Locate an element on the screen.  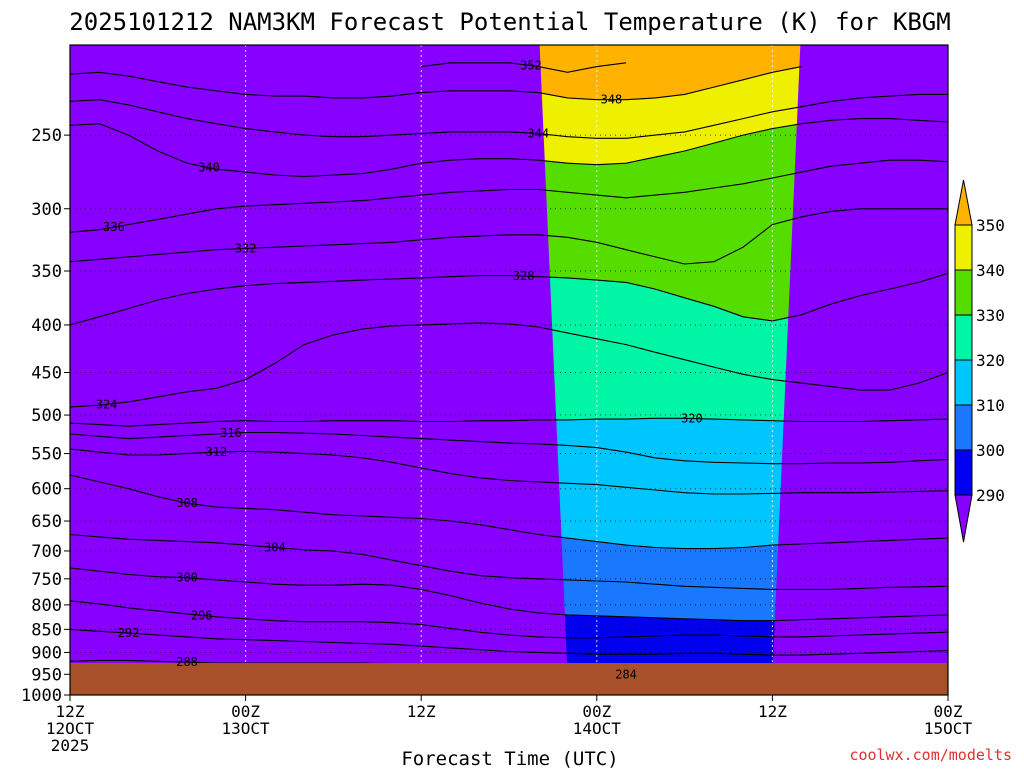
y-tick-label: 1000 is located at coordinates (41, 696).